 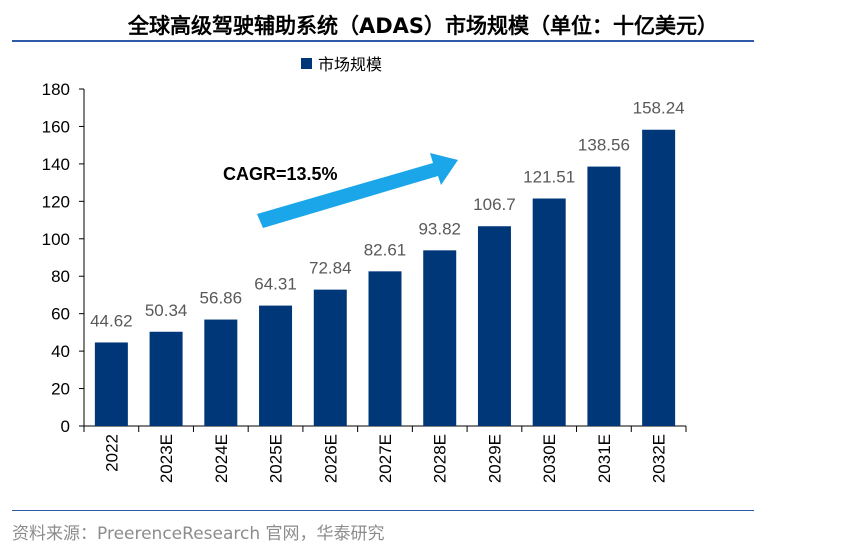 What do you see at coordinates (166, 458) in the screenshot?
I see `x-tick-label-1: 2023E` at bounding box center [166, 458].